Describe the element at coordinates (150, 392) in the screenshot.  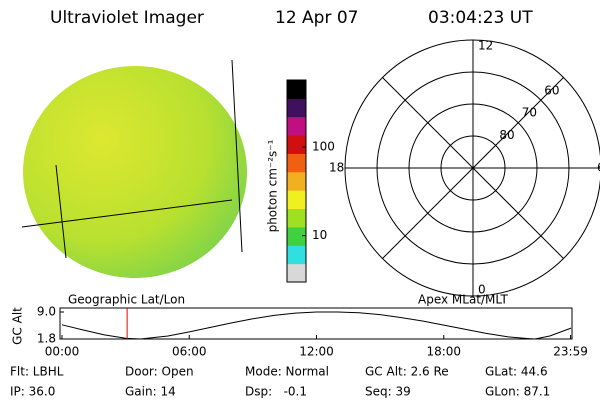
I see `status-field: Gain: 14` at that location.